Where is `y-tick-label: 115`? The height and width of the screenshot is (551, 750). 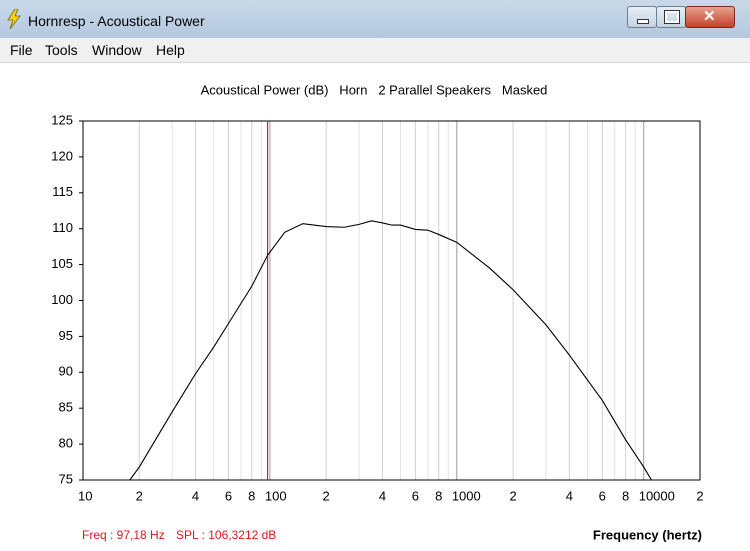
y-tick-label: 115 is located at coordinates (62, 191).